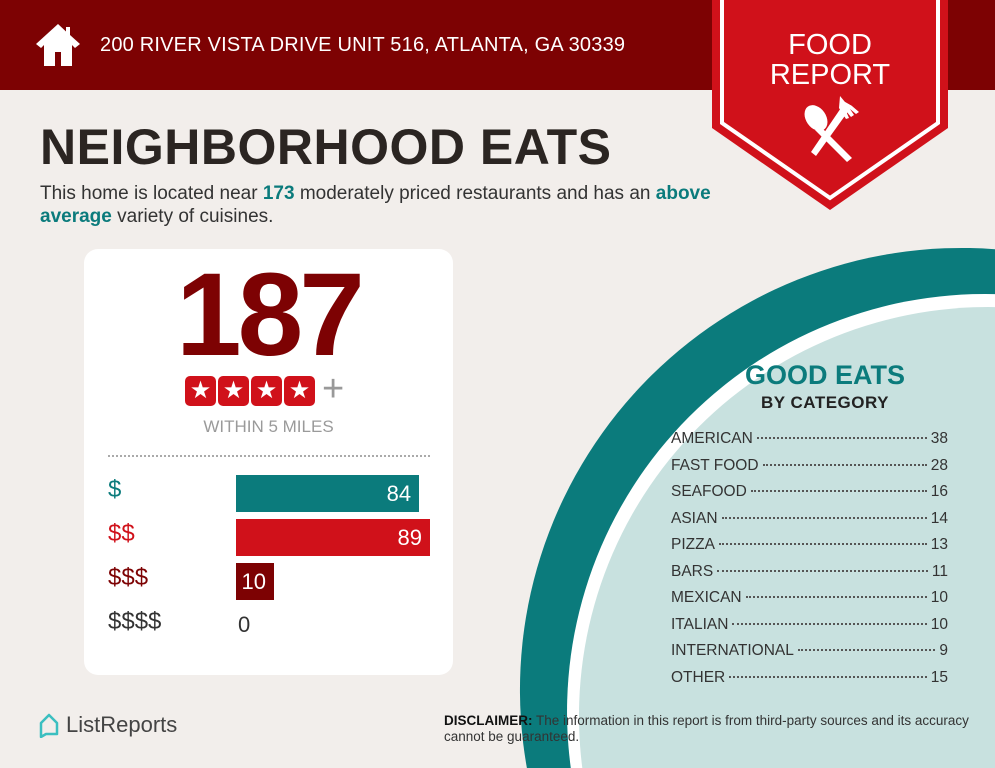 The height and width of the screenshot is (768, 995). Describe the element at coordinates (809, 496) in the screenshot. I see `category-row: SEAFOOD 16` at that location.